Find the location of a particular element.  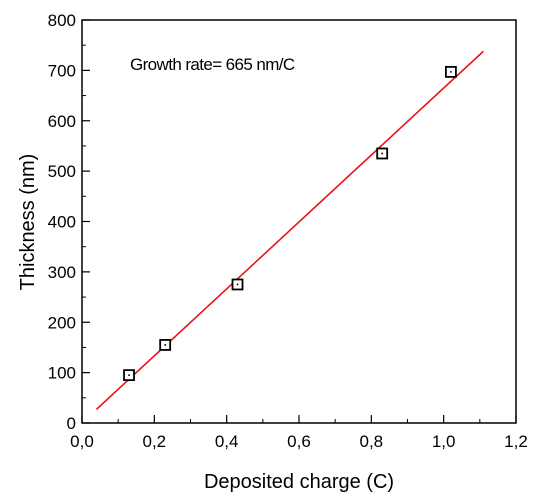

y-tick-label: 500 is located at coordinates (62, 171).